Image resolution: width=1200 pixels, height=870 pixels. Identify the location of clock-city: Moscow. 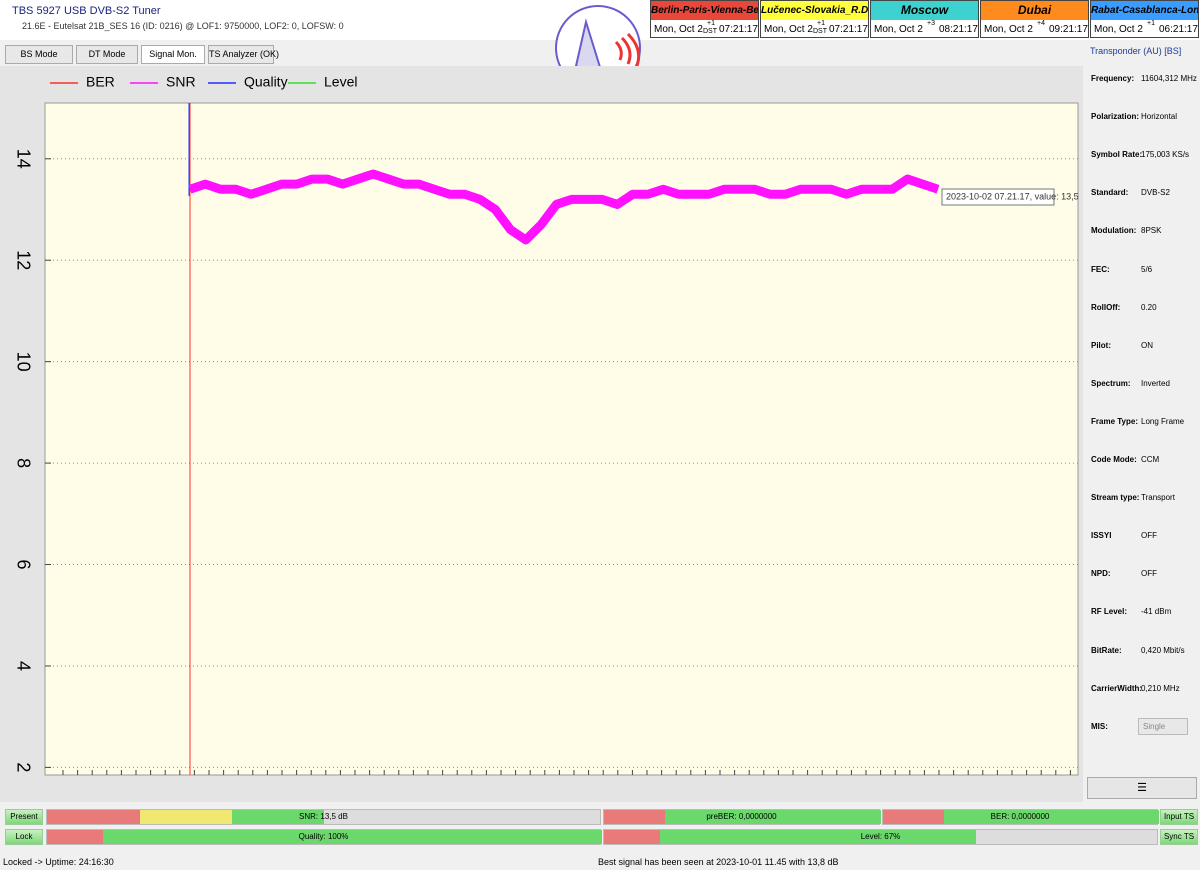
(924, 10).